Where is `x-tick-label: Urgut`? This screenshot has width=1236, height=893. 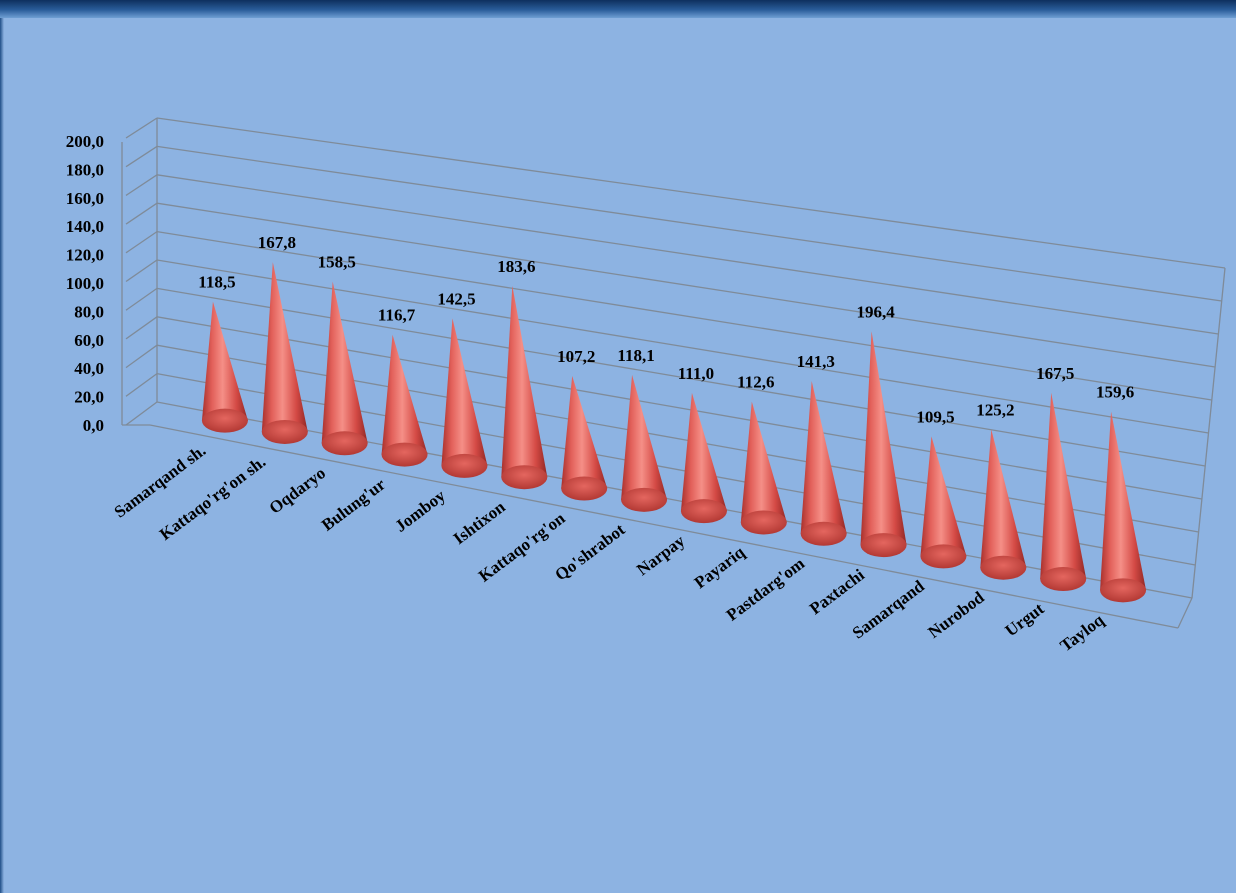
x-tick-label: Urgut is located at coordinates (1024, 620).